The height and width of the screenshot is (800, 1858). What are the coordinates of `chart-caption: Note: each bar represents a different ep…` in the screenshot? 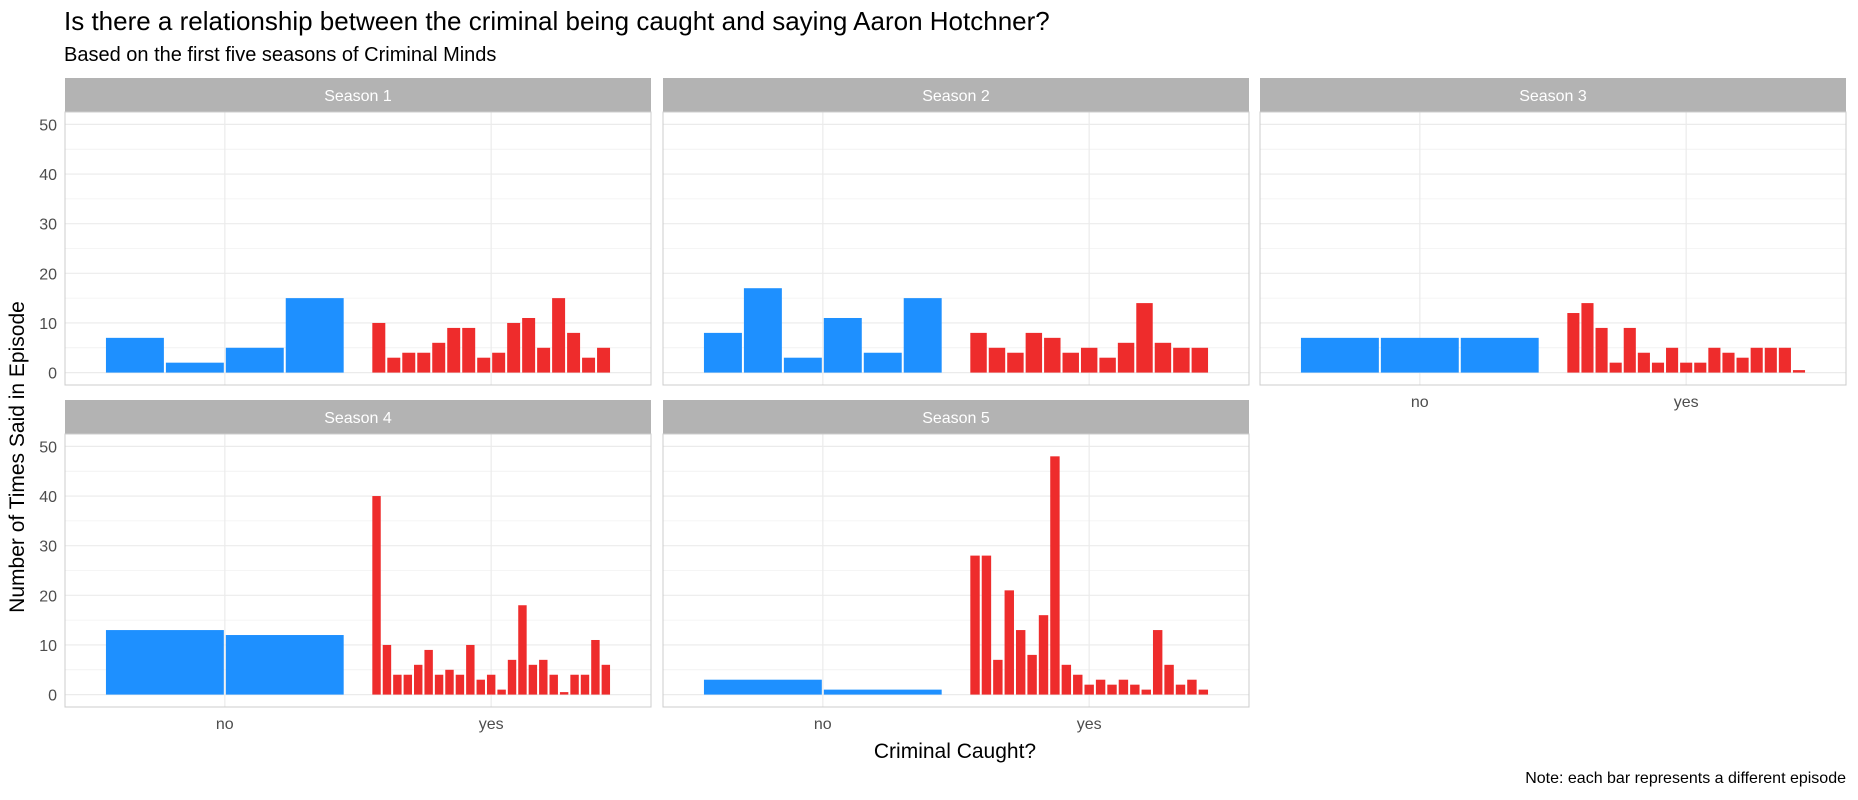 It's located at (1685, 778).